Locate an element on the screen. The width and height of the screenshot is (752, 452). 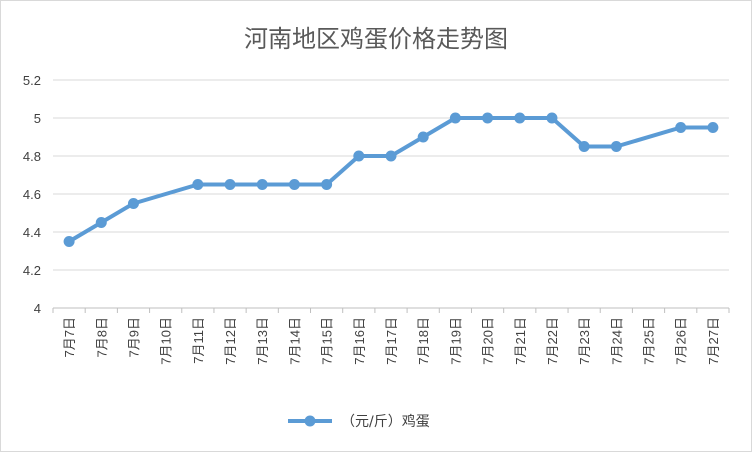
legend-label: （元/斤）鸡蛋 is located at coordinates (385, 421).